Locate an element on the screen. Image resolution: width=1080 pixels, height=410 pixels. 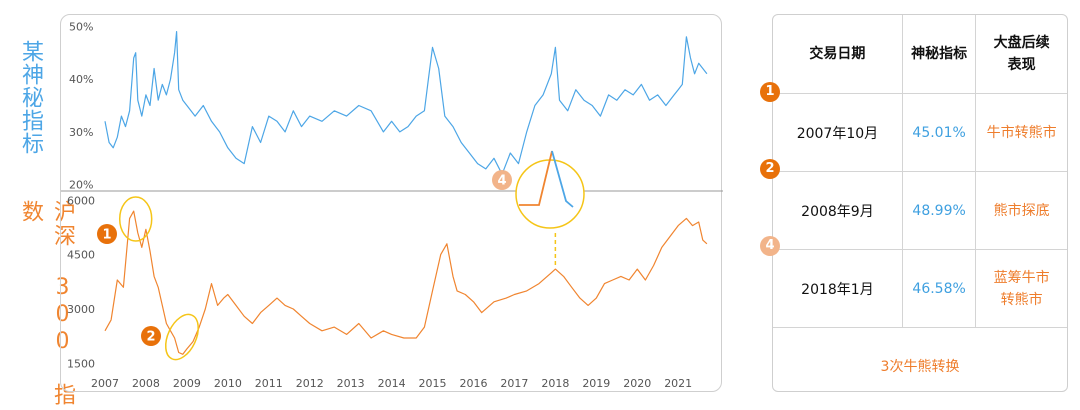
chart-marker-2-label: 2 is located at coordinates (150, 337).